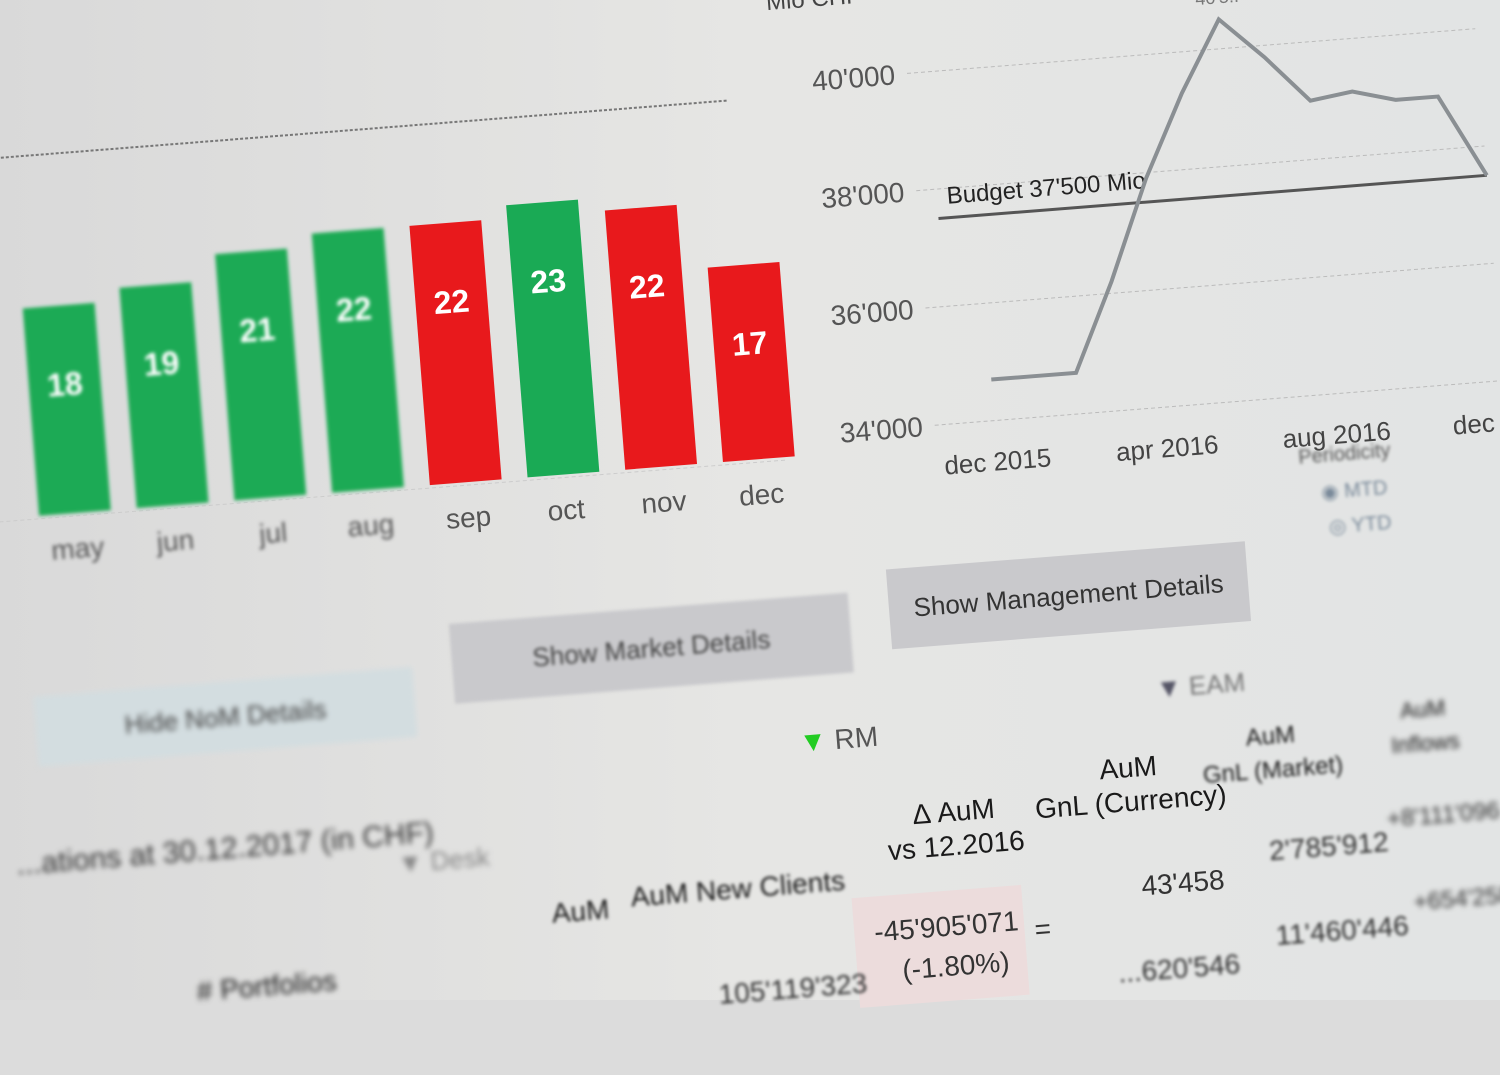 The image size is (1500, 1075). What do you see at coordinates (651, 337) in the screenshot?
I see `bar-nov` at bounding box center [651, 337].